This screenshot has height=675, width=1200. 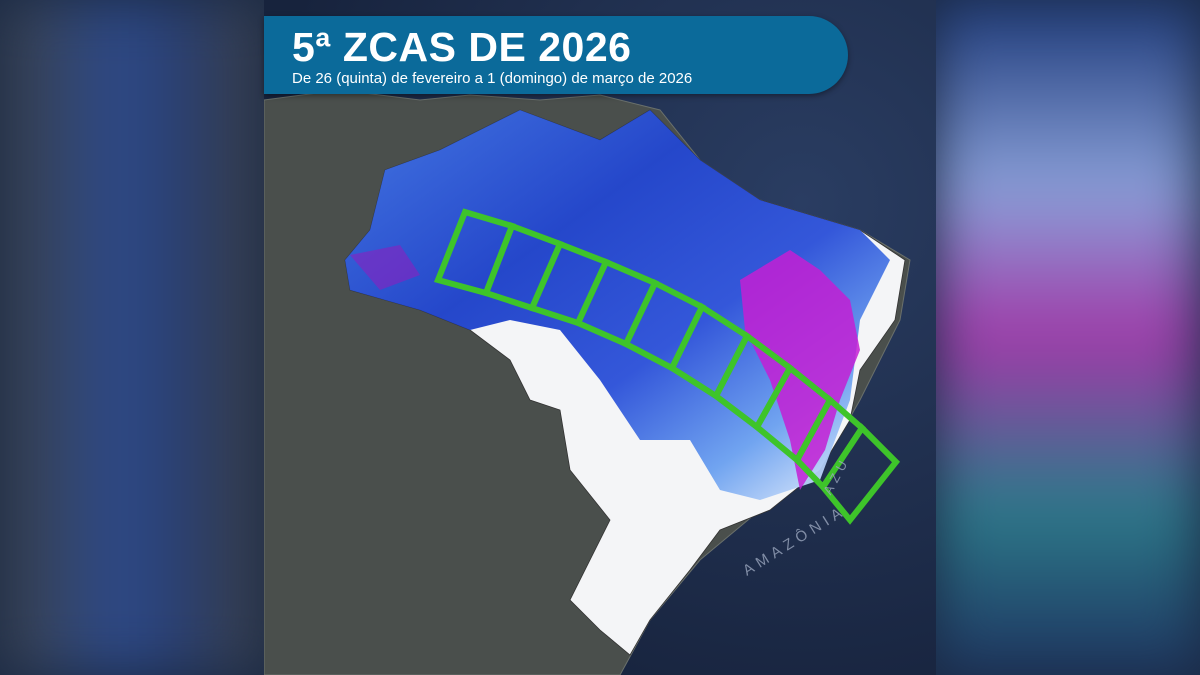 What do you see at coordinates (860, 474) in the screenshot?
I see `zcas-box` at bounding box center [860, 474].